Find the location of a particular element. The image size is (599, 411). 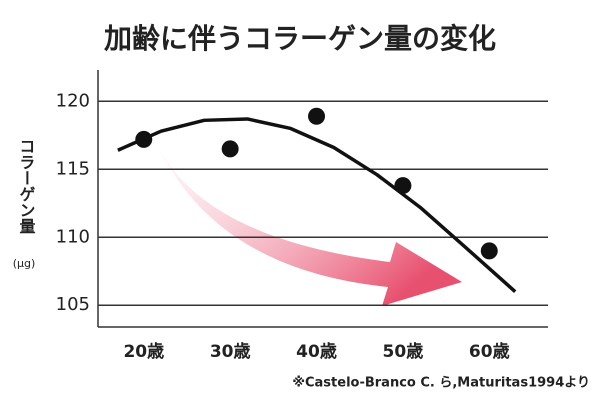

y-tick-label: 105 is located at coordinates (73, 304).